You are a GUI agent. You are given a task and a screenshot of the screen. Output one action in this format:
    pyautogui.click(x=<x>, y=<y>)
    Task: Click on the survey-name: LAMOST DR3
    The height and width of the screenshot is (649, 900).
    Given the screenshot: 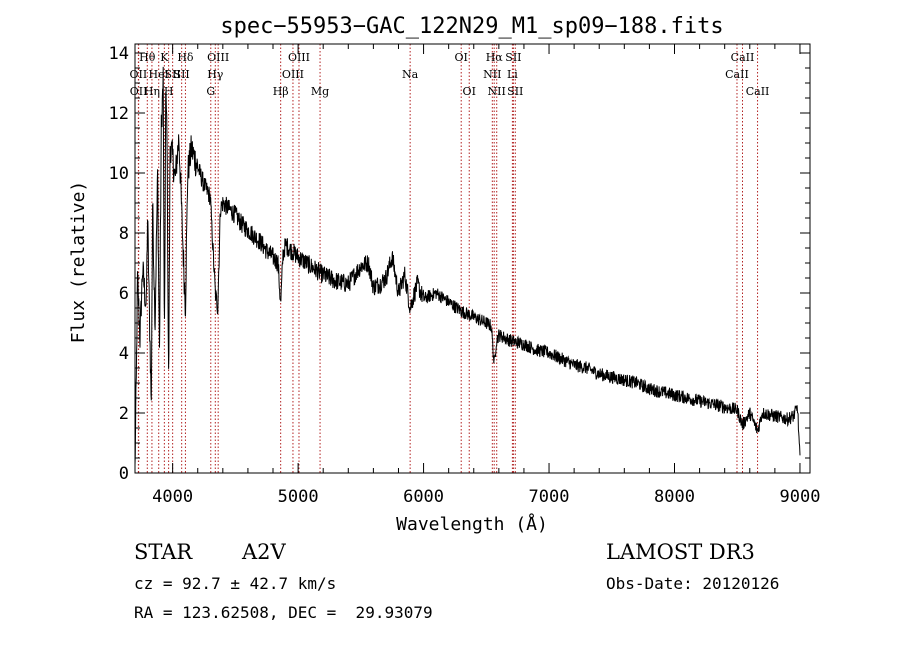 What is the action you would take?
    pyautogui.click(x=680, y=552)
    